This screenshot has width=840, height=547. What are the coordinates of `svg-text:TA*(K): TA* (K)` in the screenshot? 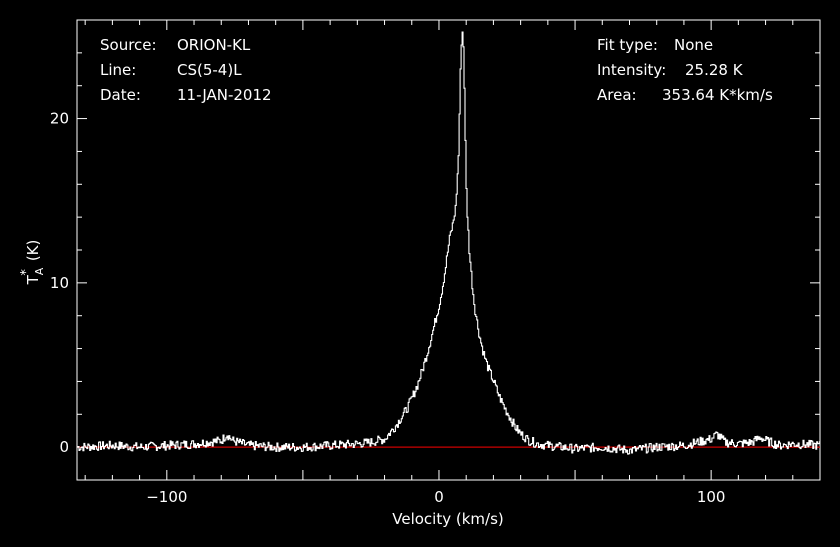 It's located at (32, 263).